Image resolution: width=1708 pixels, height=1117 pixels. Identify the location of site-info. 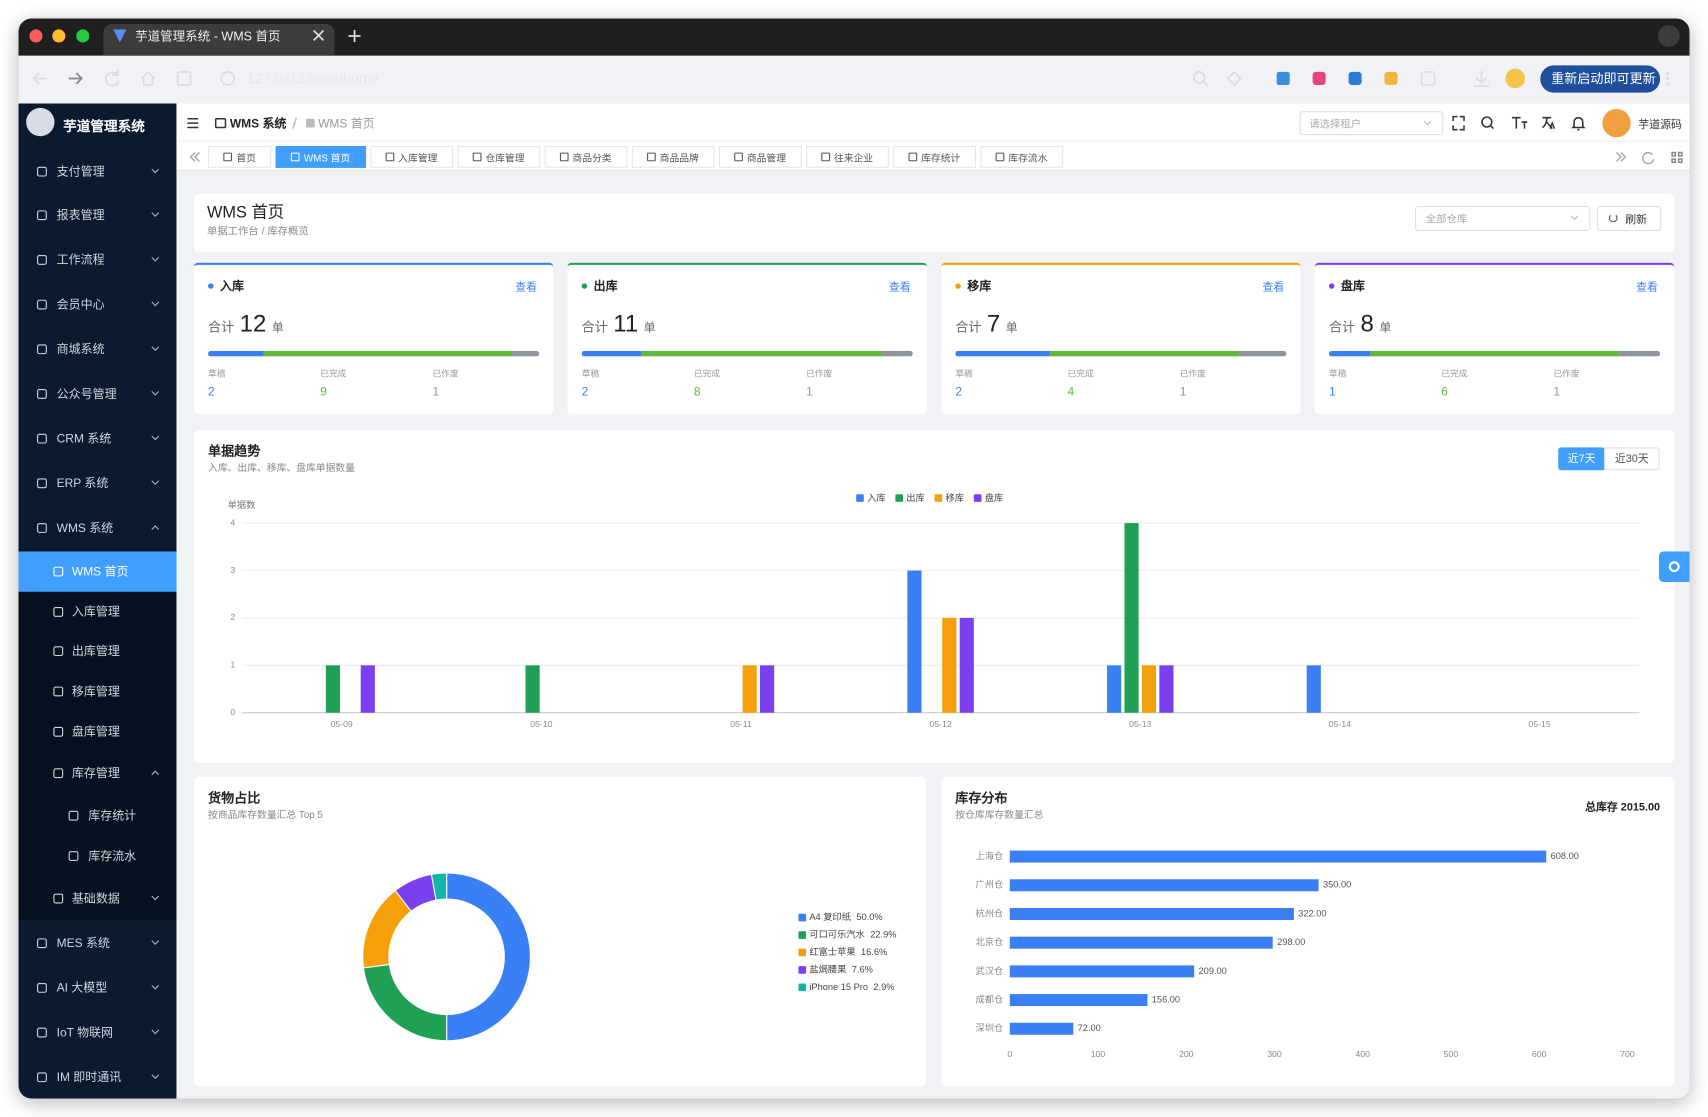
(228, 78).